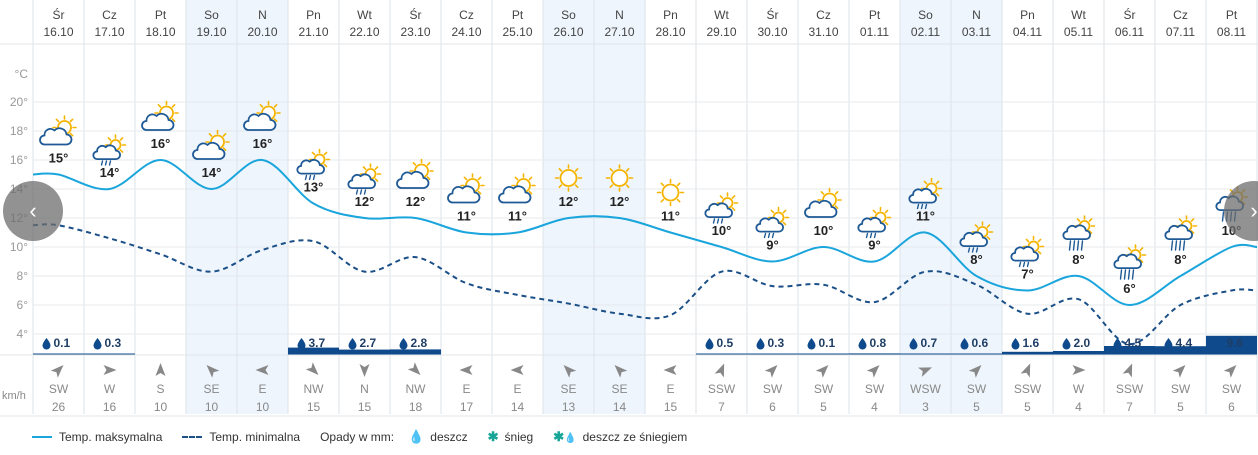 This screenshot has height=455, width=1258. I want to click on precip-label-group: 0.5, so click(719, 343).